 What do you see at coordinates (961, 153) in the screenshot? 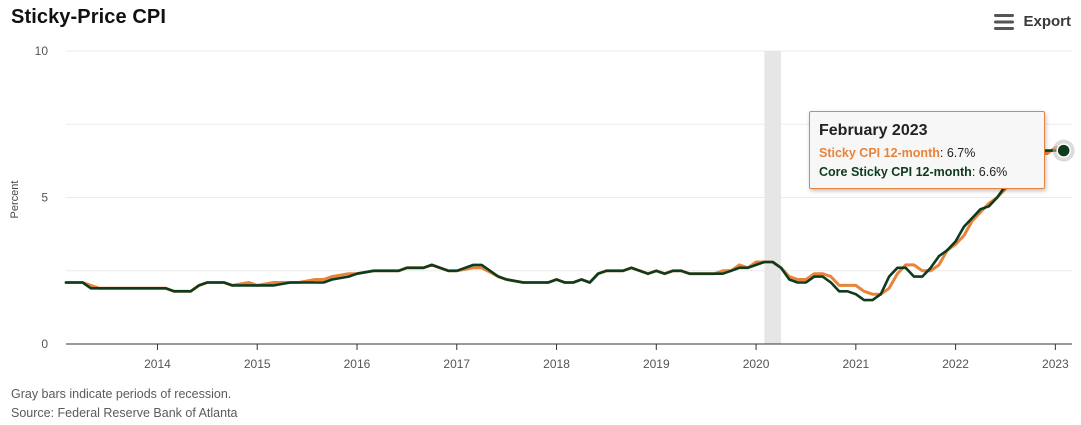
I see `tooltip-series-value: 6.7%` at bounding box center [961, 153].